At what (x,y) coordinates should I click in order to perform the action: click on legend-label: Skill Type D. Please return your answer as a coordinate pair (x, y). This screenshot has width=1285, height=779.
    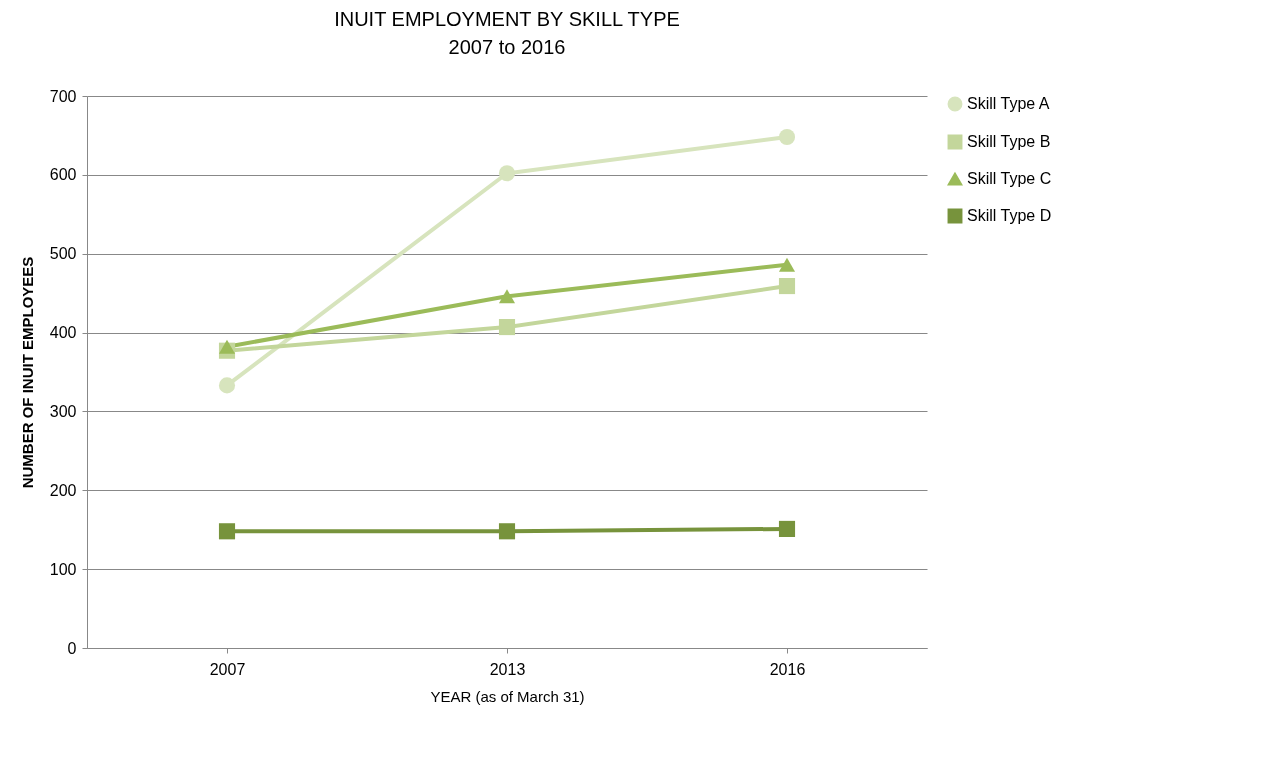
    Looking at the image, I should click on (1009, 215).